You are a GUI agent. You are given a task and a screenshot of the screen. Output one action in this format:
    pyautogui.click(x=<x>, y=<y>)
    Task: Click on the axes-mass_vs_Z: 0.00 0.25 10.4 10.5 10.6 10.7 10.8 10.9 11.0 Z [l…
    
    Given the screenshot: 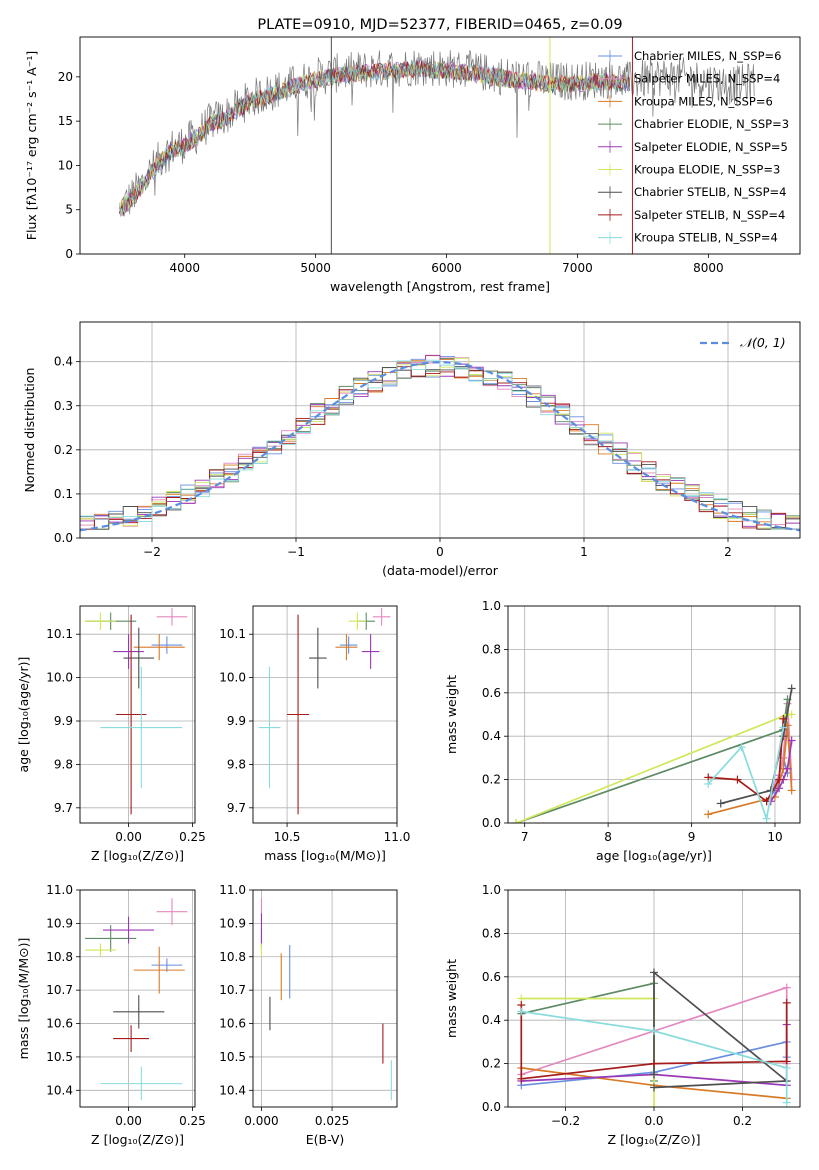 What is the action you would take?
    pyautogui.click(x=111, y=1015)
    